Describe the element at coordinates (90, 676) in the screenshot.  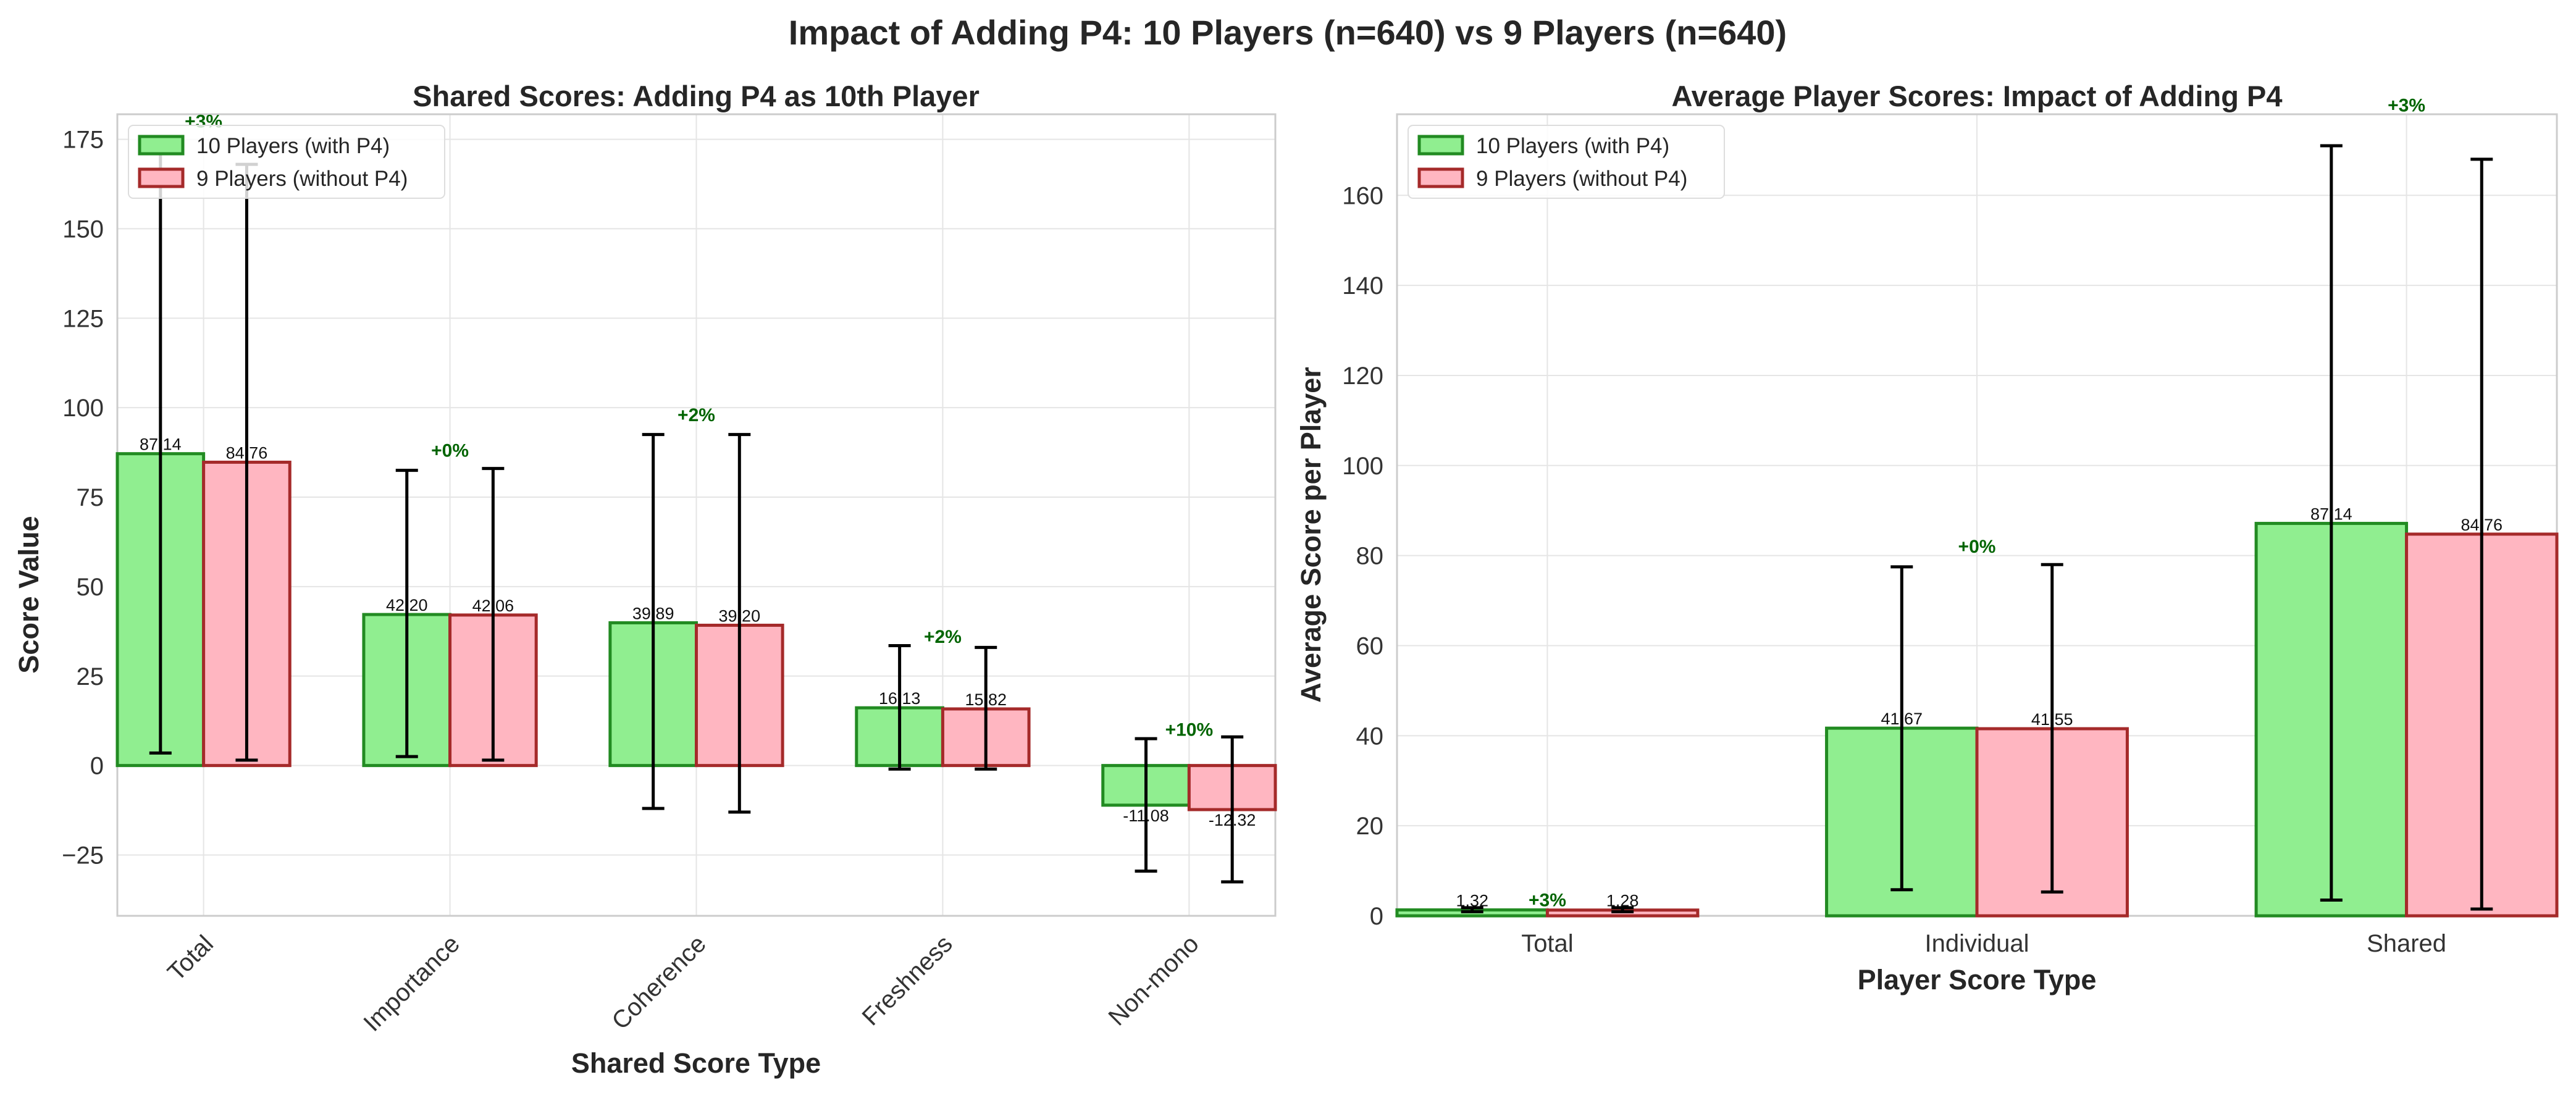
I see `left-ytick-label: 25` at that location.